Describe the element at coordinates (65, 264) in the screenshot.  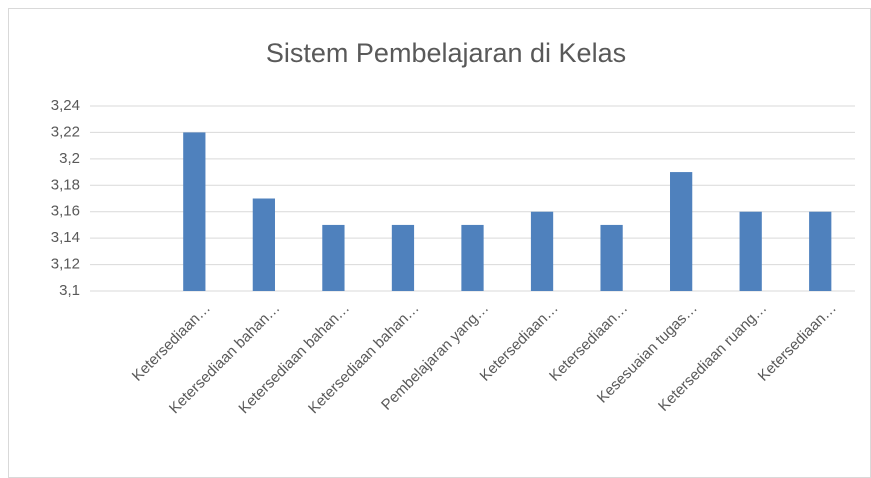
I see `y-tick-label: 3,12` at that location.